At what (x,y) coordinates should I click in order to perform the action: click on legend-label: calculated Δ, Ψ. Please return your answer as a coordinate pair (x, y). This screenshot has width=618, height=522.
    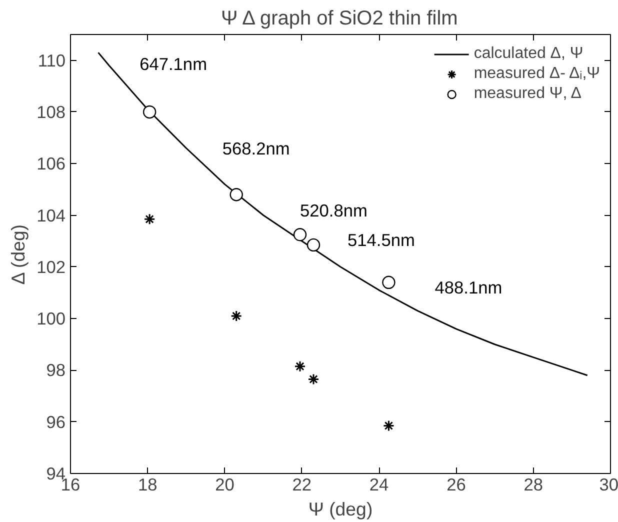
    Looking at the image, I should click on (529, 54).